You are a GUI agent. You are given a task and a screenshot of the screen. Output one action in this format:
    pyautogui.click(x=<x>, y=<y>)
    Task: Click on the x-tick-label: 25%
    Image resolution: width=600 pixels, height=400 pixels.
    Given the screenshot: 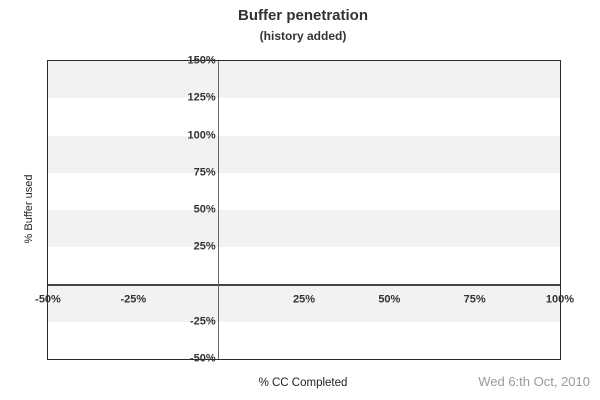 What is the action you would take?
    pyautogui.click(x=304, y=299)
    